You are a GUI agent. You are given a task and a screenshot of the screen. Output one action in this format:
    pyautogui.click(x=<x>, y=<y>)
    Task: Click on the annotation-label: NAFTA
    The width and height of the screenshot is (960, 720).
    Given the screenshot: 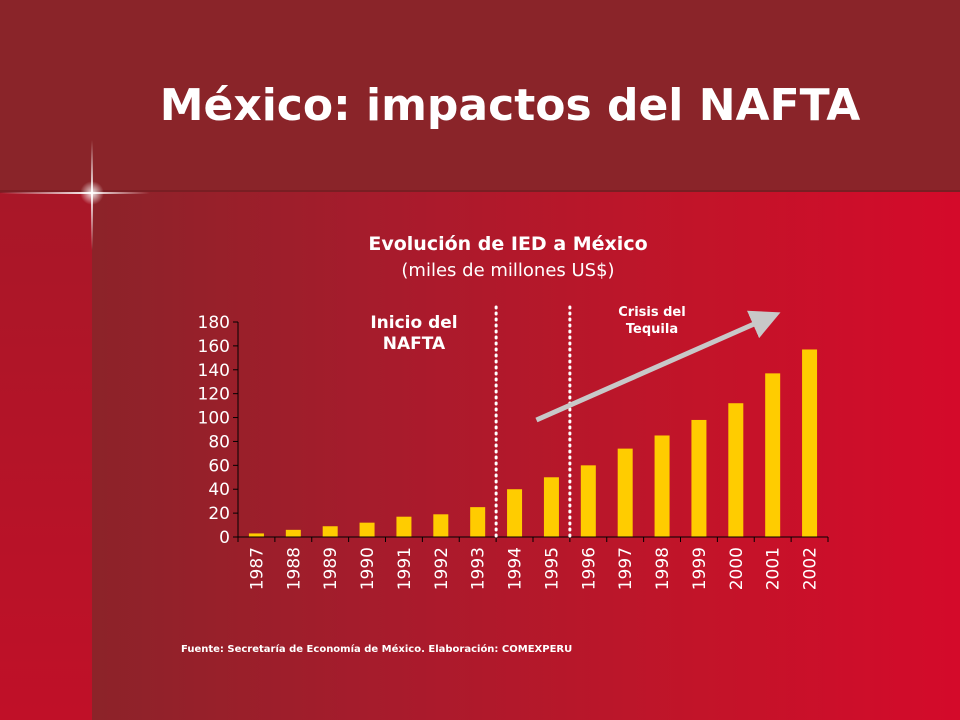 What is the action you would take?
    pyautogui.click(x=414, y=344)
    